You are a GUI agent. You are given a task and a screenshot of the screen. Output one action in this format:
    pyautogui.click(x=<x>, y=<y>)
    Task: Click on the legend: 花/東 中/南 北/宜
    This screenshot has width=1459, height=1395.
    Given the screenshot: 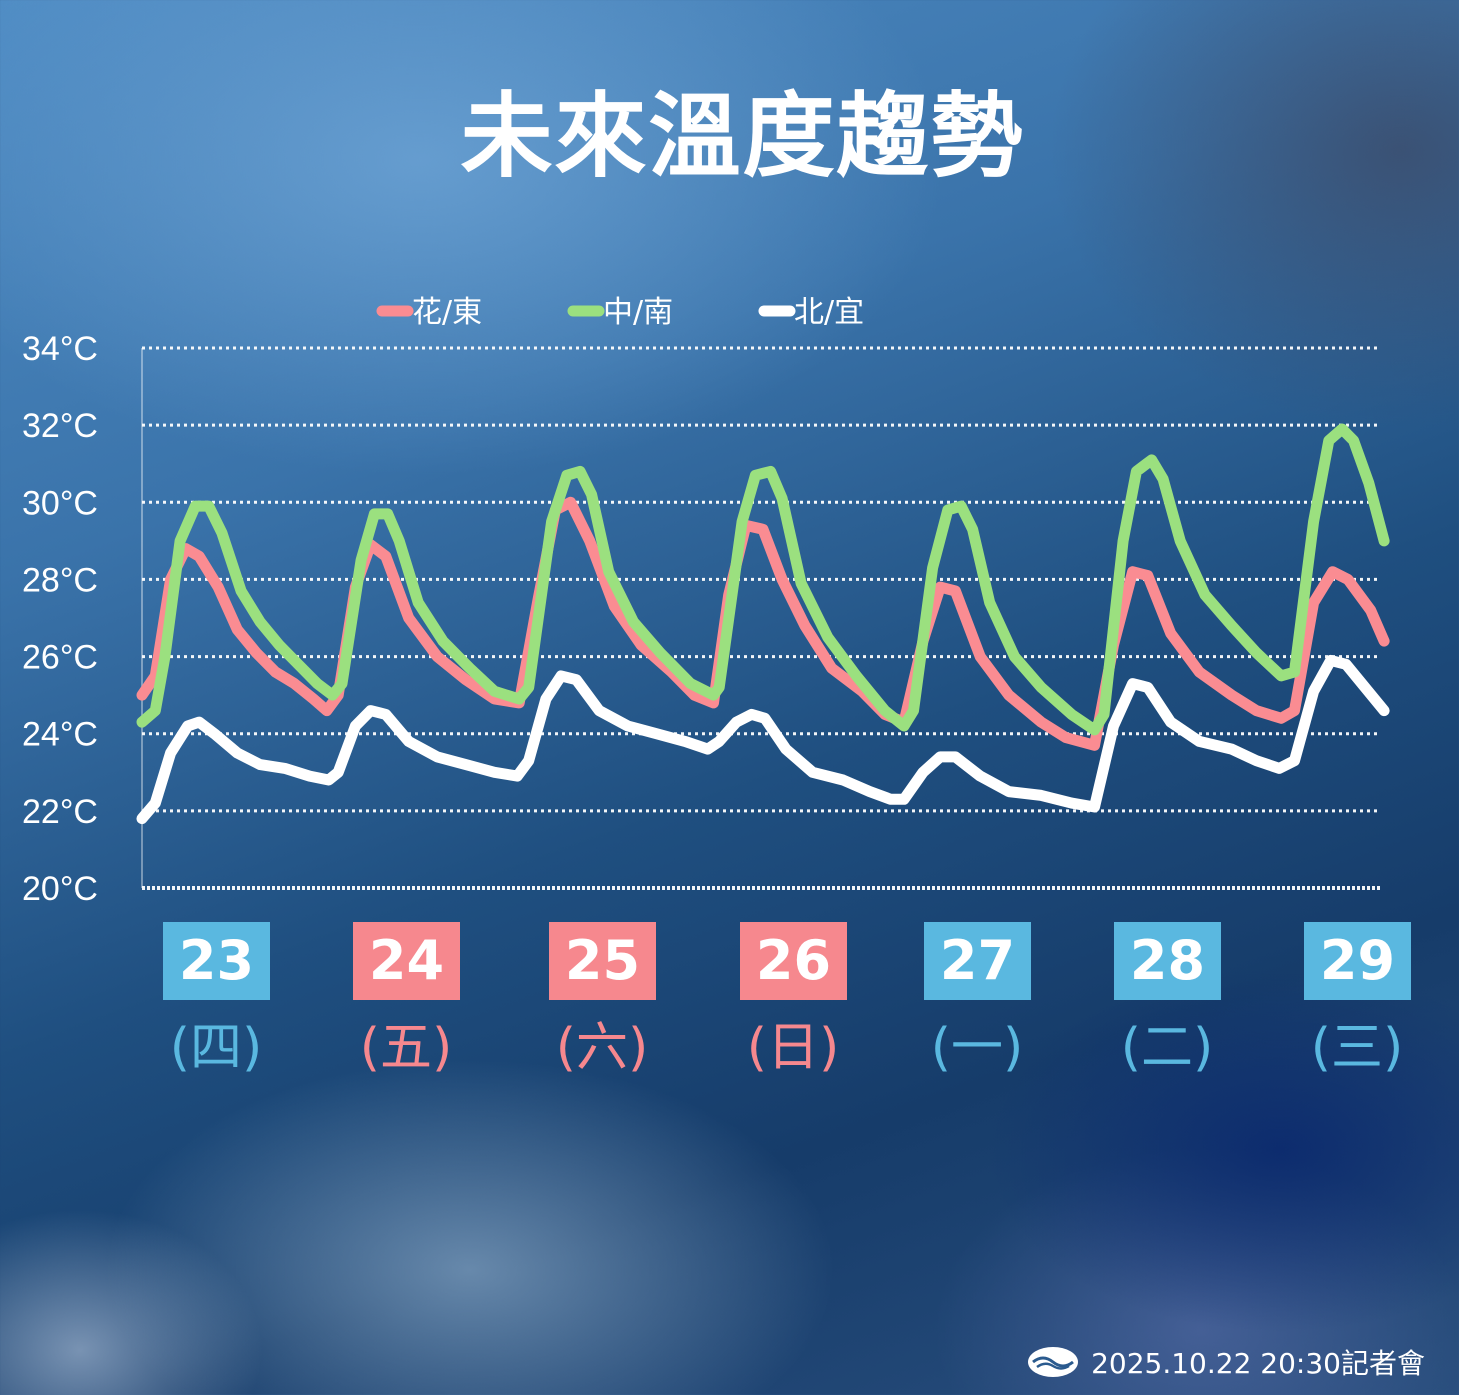 What is the action you would take?
    pyautogui.click(x=620, y=312)
    